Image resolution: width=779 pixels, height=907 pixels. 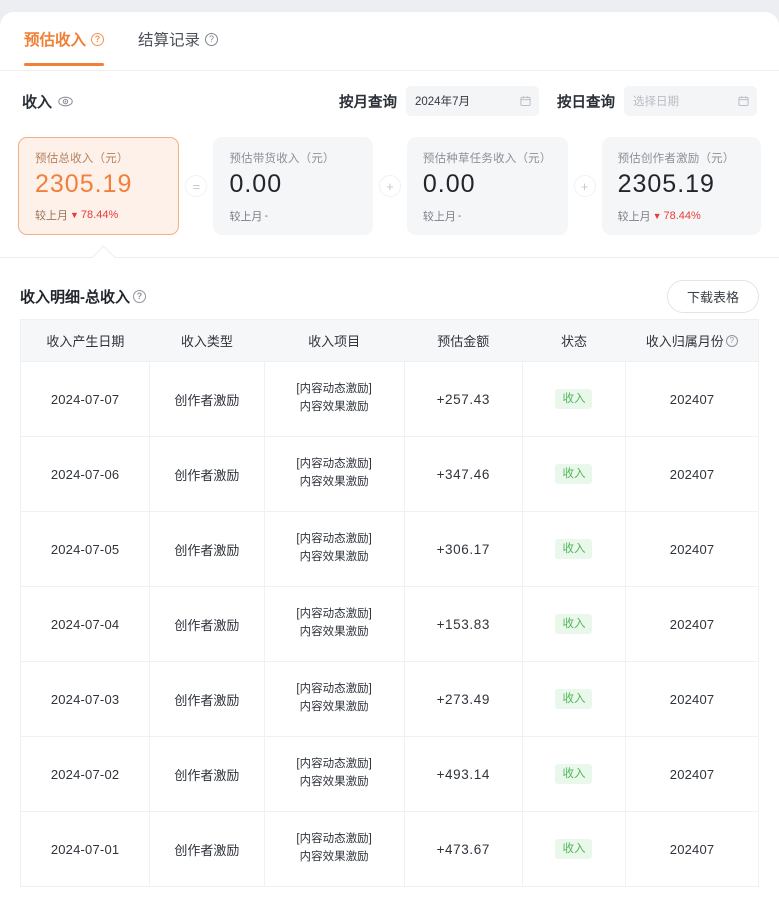 What do you see at coordinates (682, 216) in the screenshot?
I see `compare-change: 78.44%` at bounding box center [682, 216].